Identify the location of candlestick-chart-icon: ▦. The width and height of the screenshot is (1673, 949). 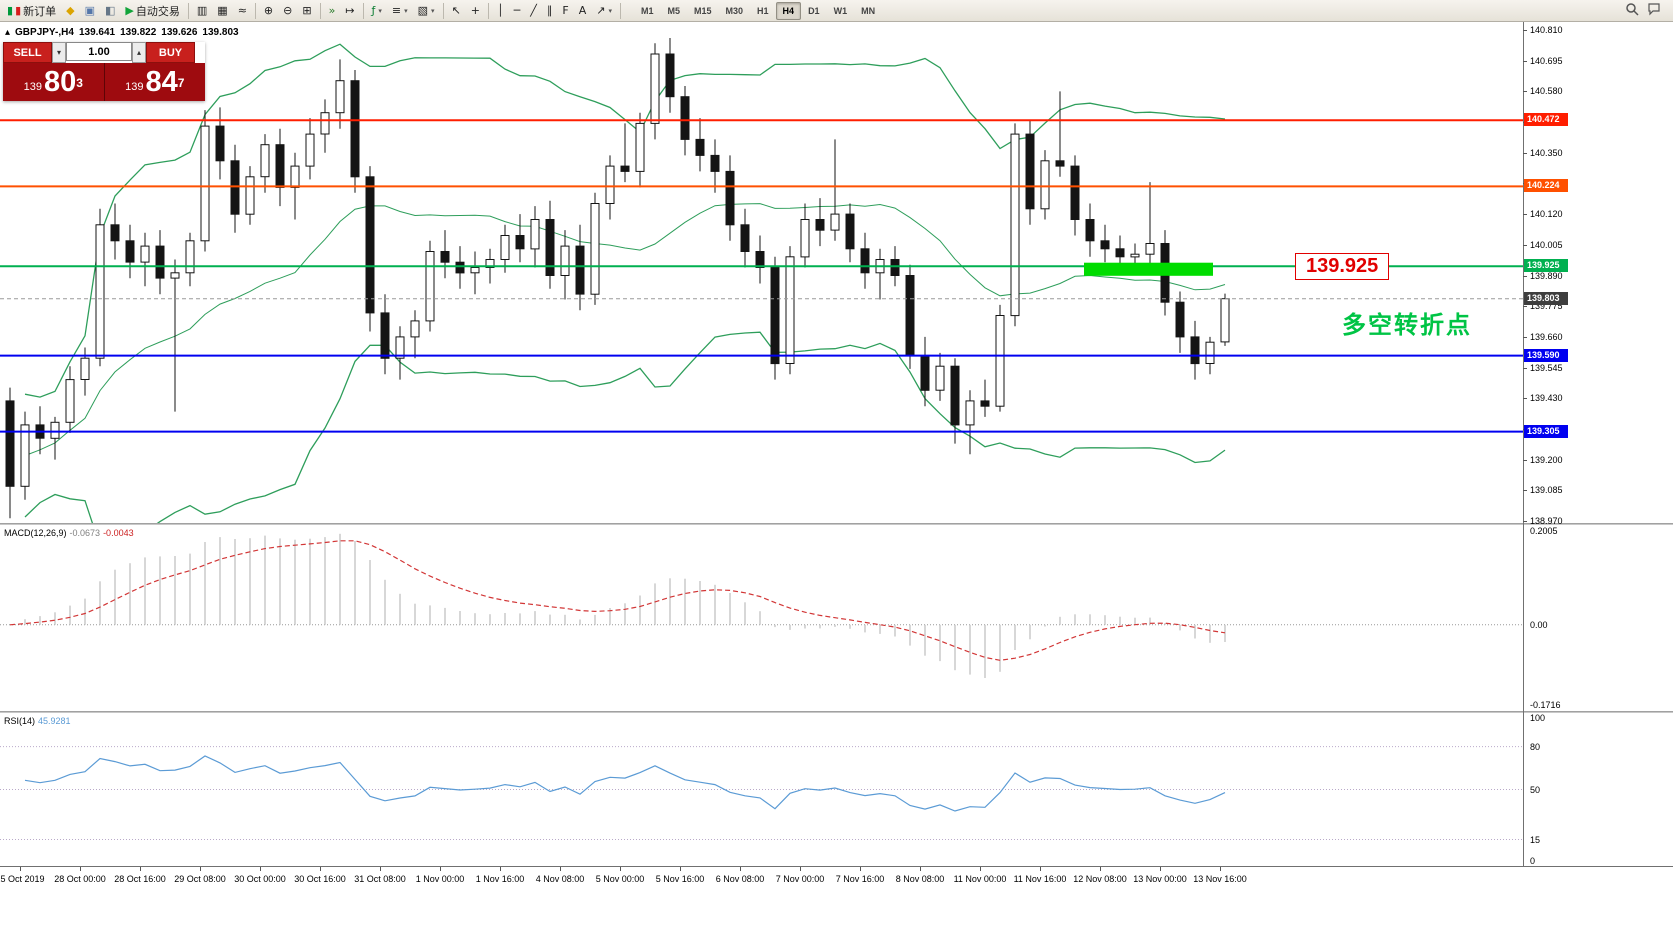
(222, 10).